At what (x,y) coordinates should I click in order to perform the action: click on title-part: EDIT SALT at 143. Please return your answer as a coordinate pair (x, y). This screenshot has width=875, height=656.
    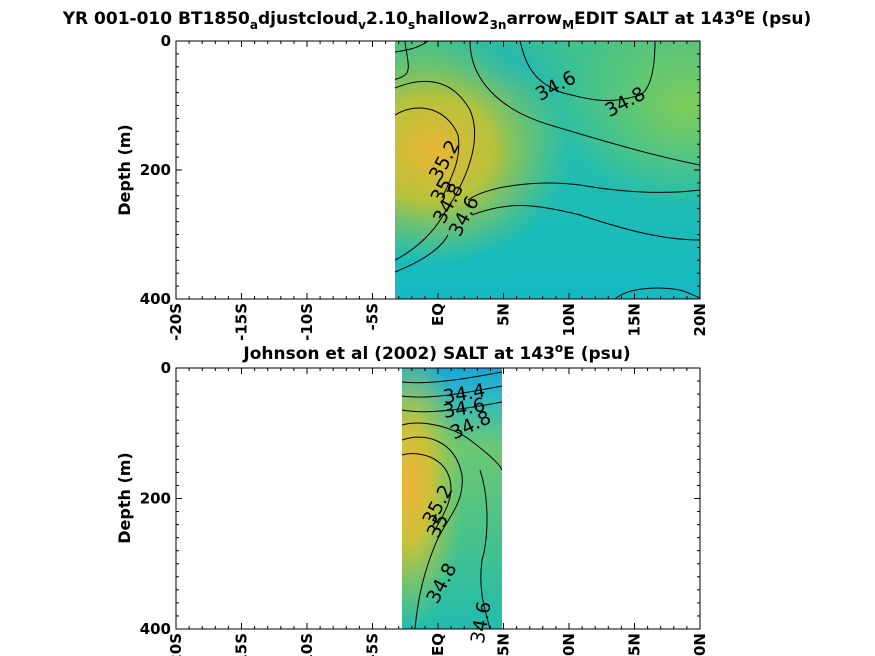
    Looking at the image, I should click on (655, 19).